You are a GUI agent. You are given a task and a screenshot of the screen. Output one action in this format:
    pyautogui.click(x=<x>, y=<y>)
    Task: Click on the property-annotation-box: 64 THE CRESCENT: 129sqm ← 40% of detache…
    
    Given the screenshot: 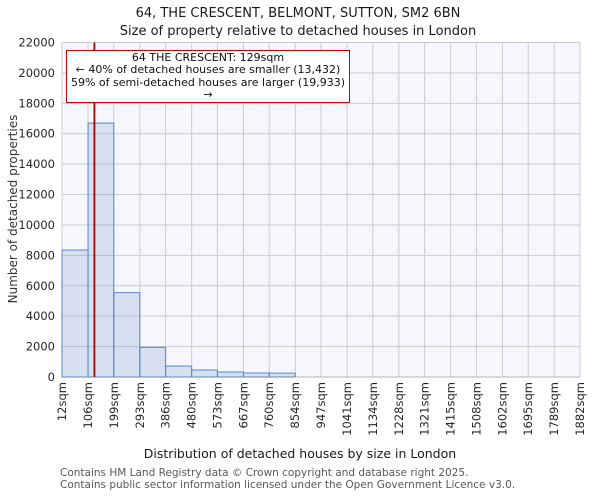 What is the action you would take?
    pyautogui.click(x=208, y=77)
    